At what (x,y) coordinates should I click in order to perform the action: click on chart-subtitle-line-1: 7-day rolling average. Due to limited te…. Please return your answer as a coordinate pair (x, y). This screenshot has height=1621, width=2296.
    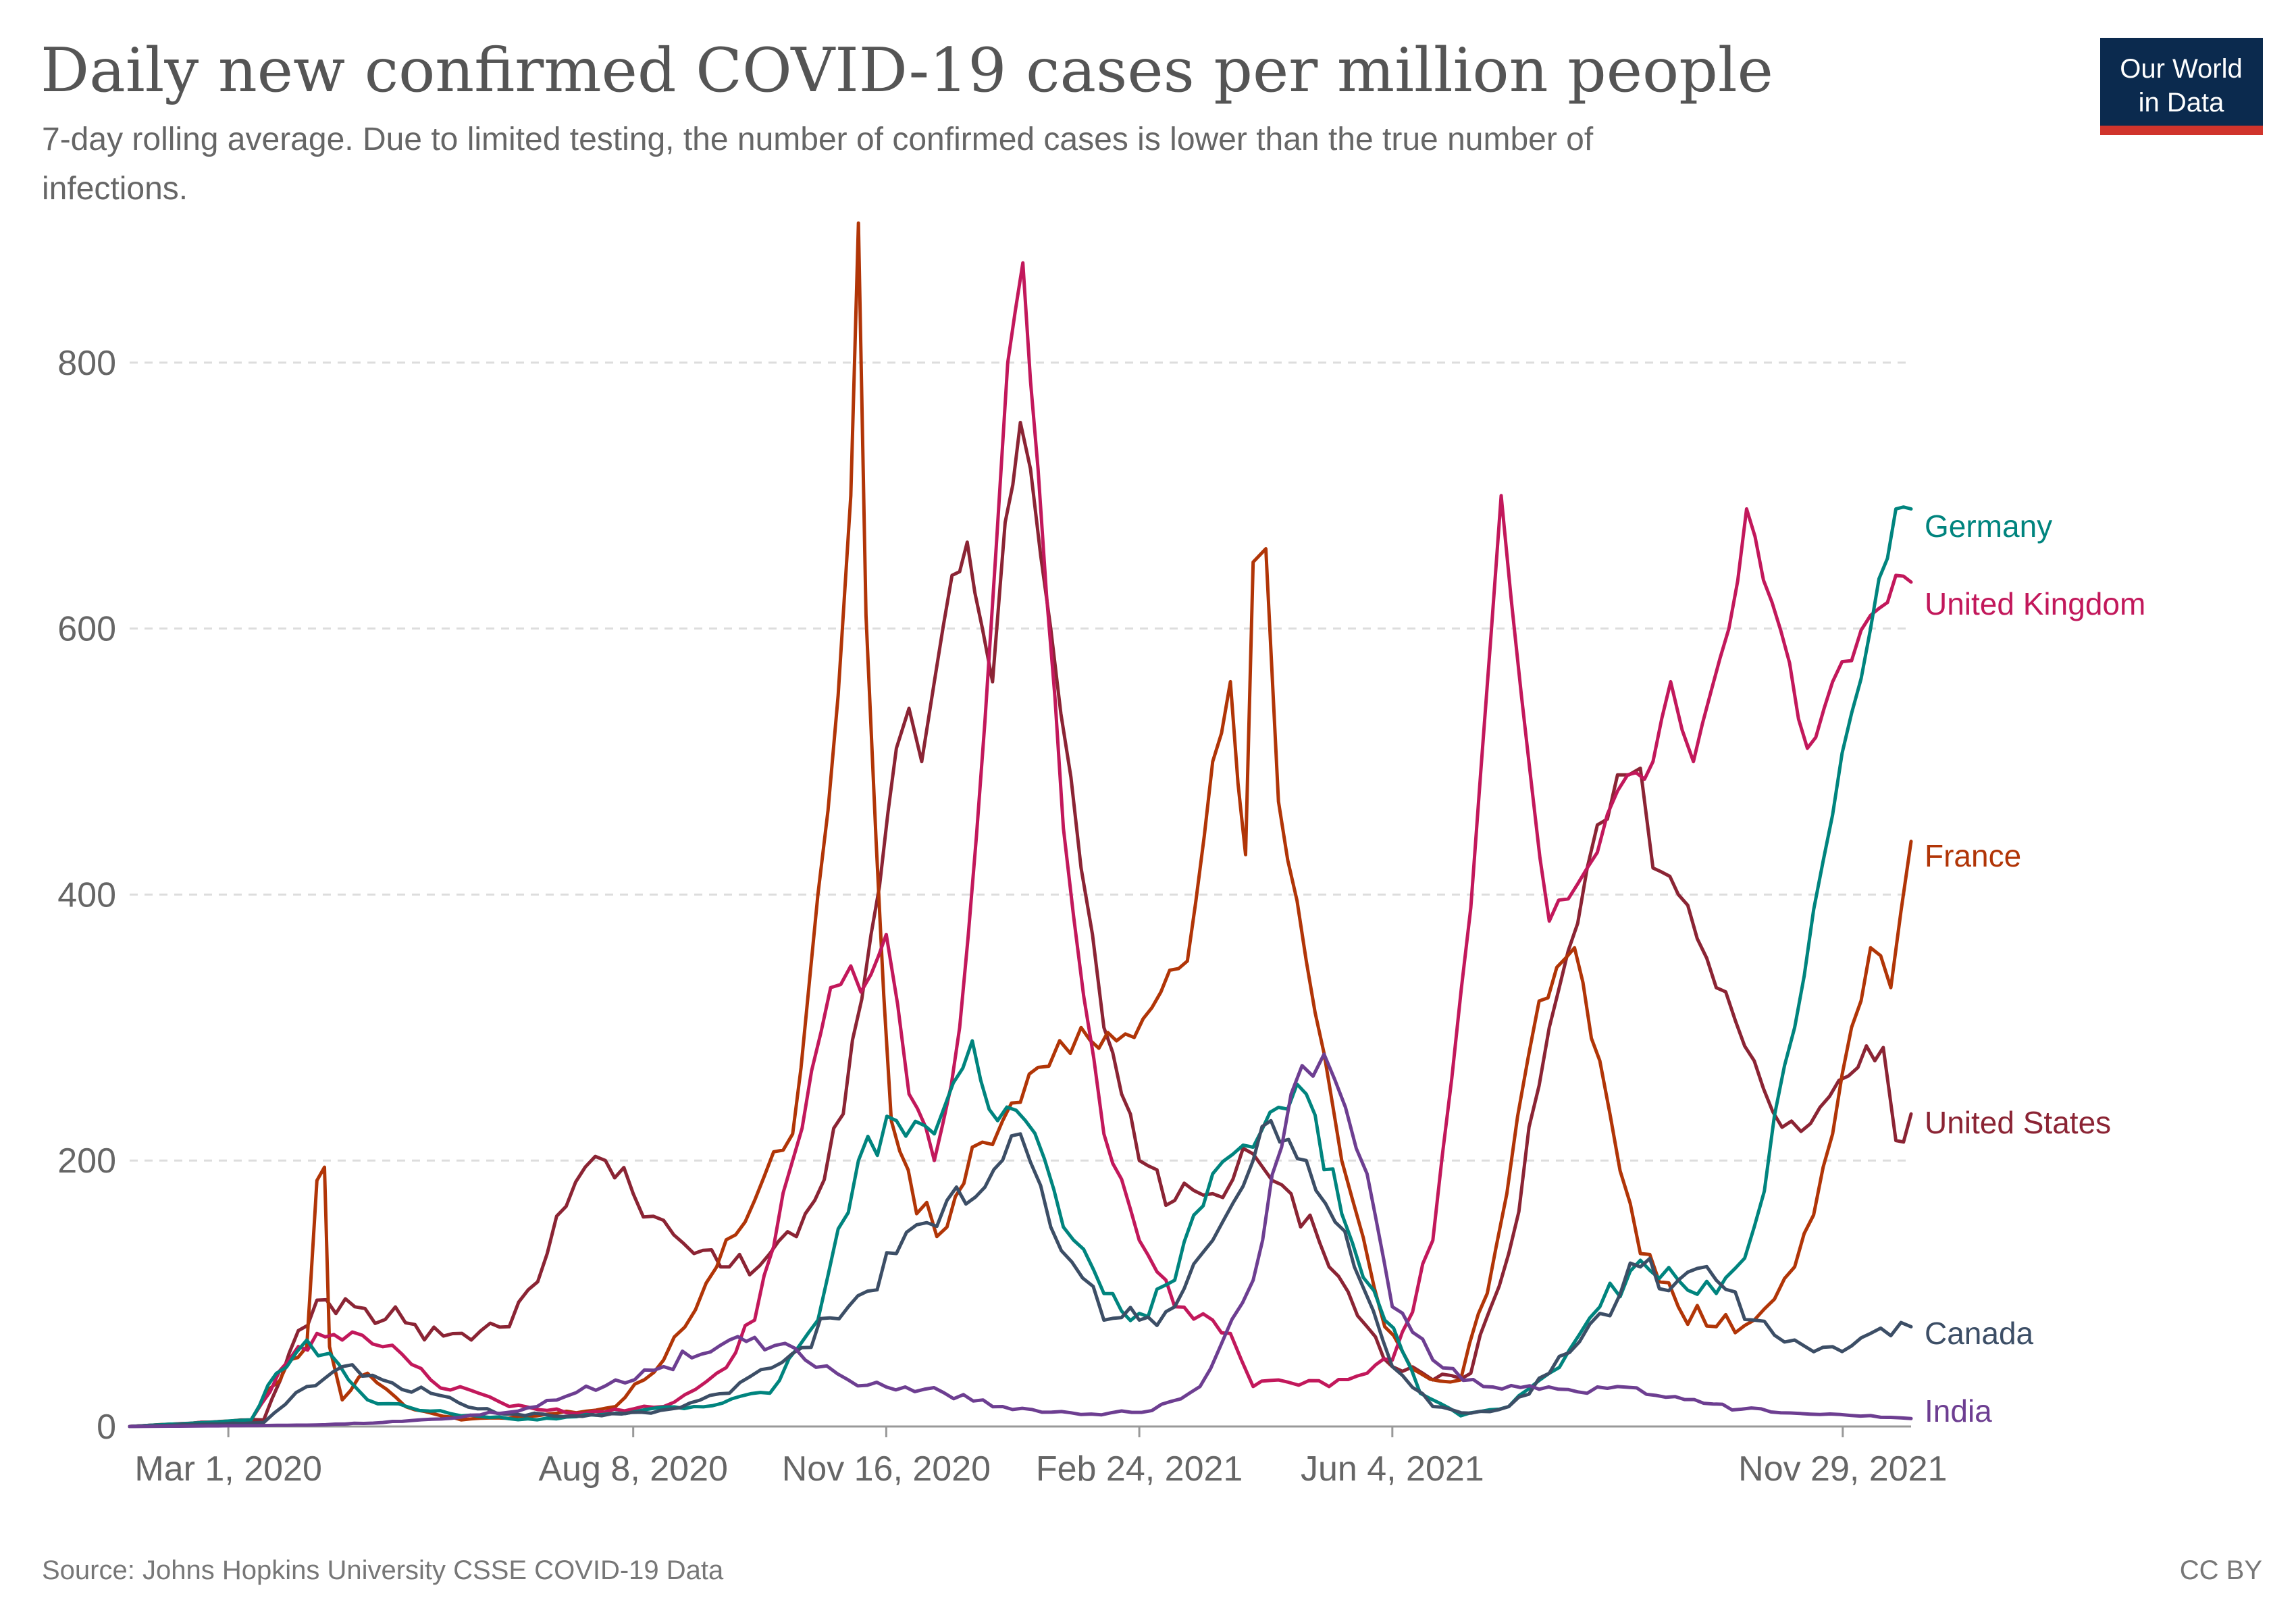
    Looking at the image, I should click on (818, 139).